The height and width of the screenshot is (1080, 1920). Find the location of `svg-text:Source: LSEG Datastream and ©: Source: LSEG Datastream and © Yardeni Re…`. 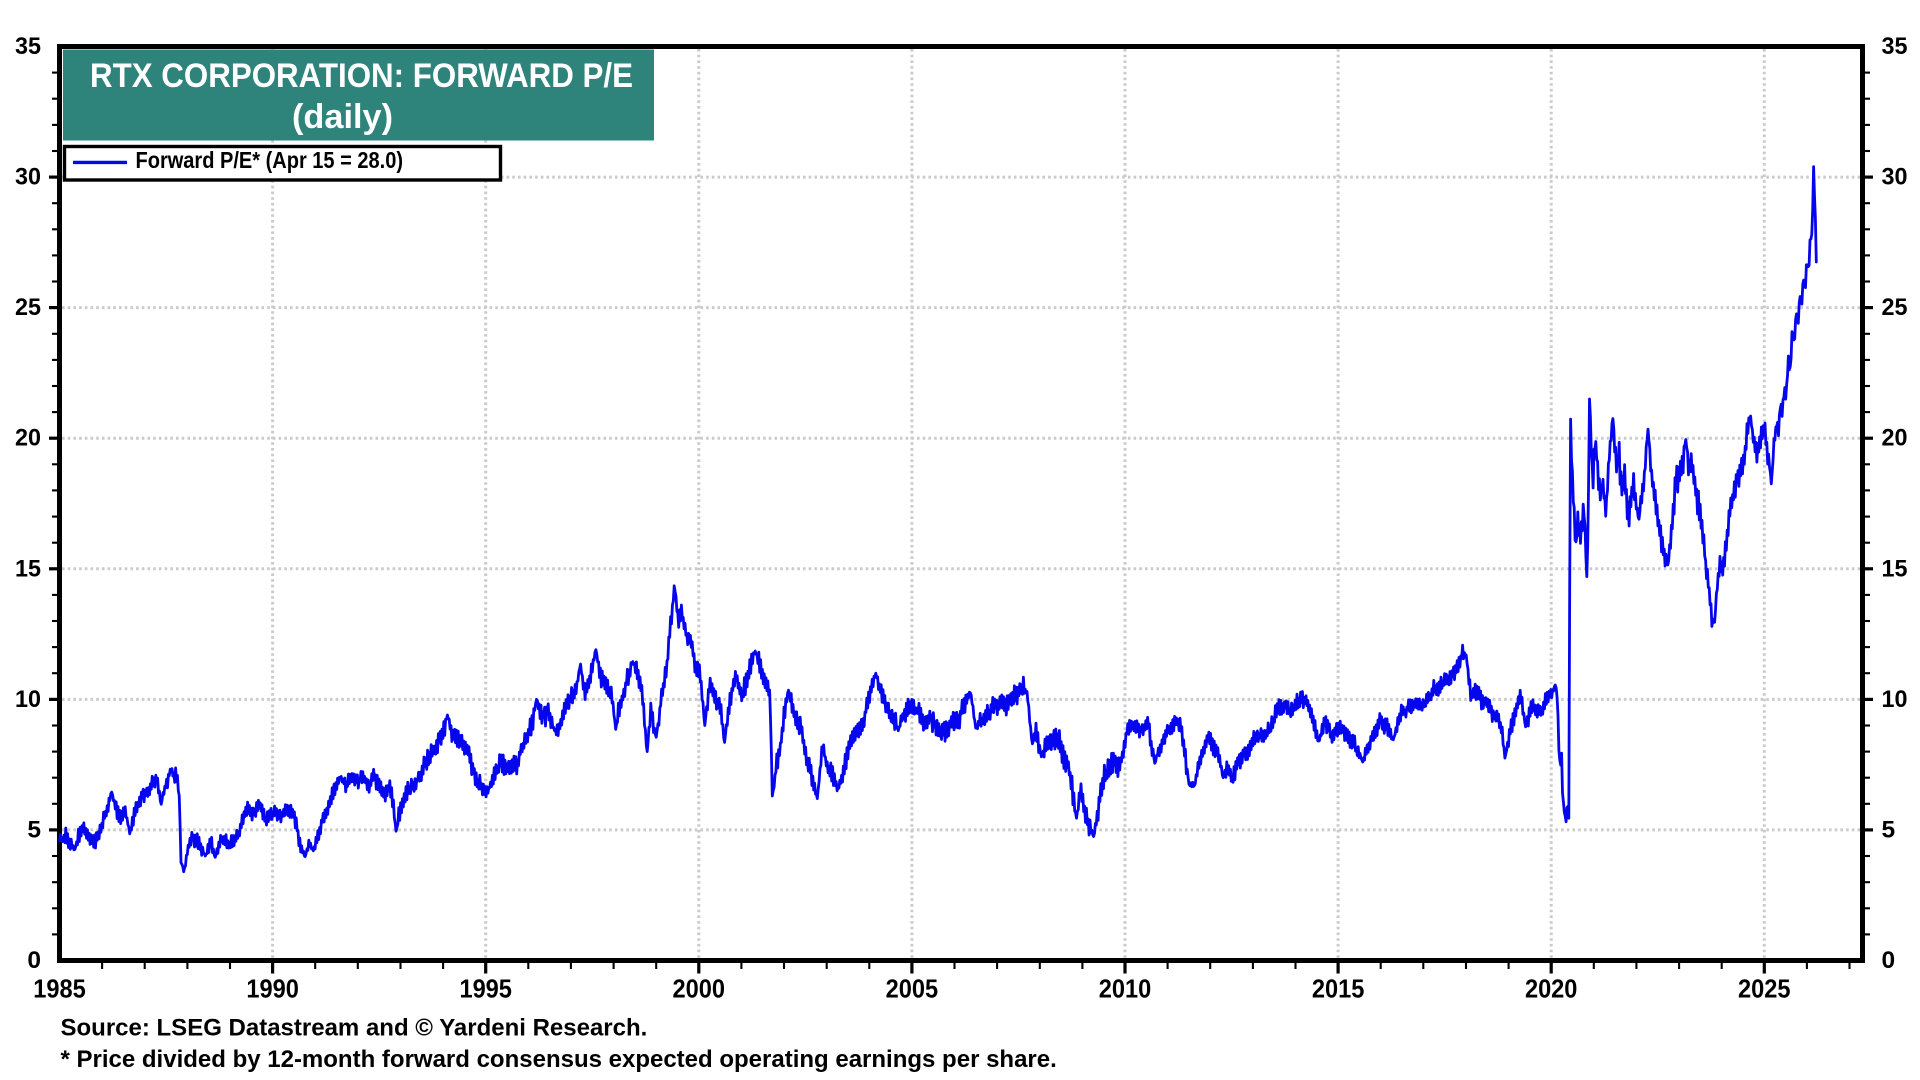

svg-text:Source: LSEG Datastream and ©: Source: LSEG Datastream and © Yardeni Re… is located at coordinates (354, 1028).